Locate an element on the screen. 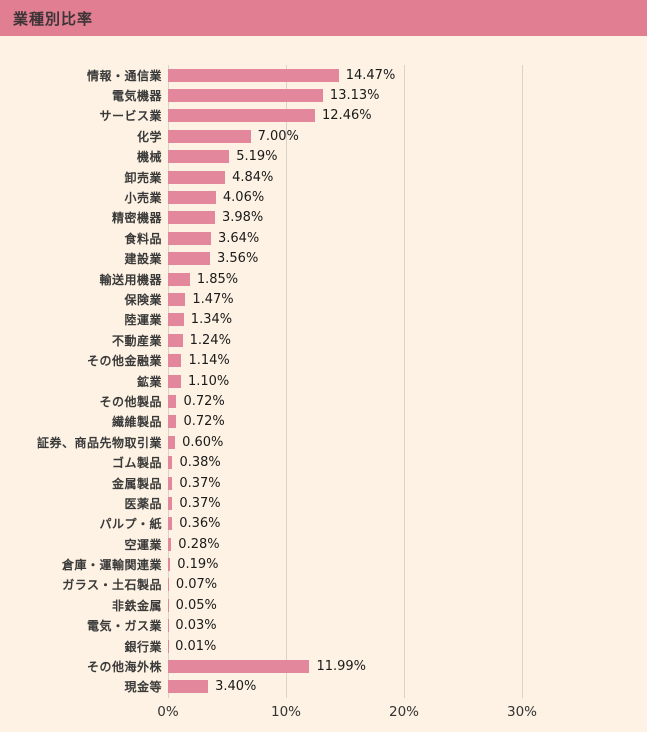 The width and height of the screenshot is (647, 732). x-axis-tick-label: 0% is located at coordinates (168, 712).